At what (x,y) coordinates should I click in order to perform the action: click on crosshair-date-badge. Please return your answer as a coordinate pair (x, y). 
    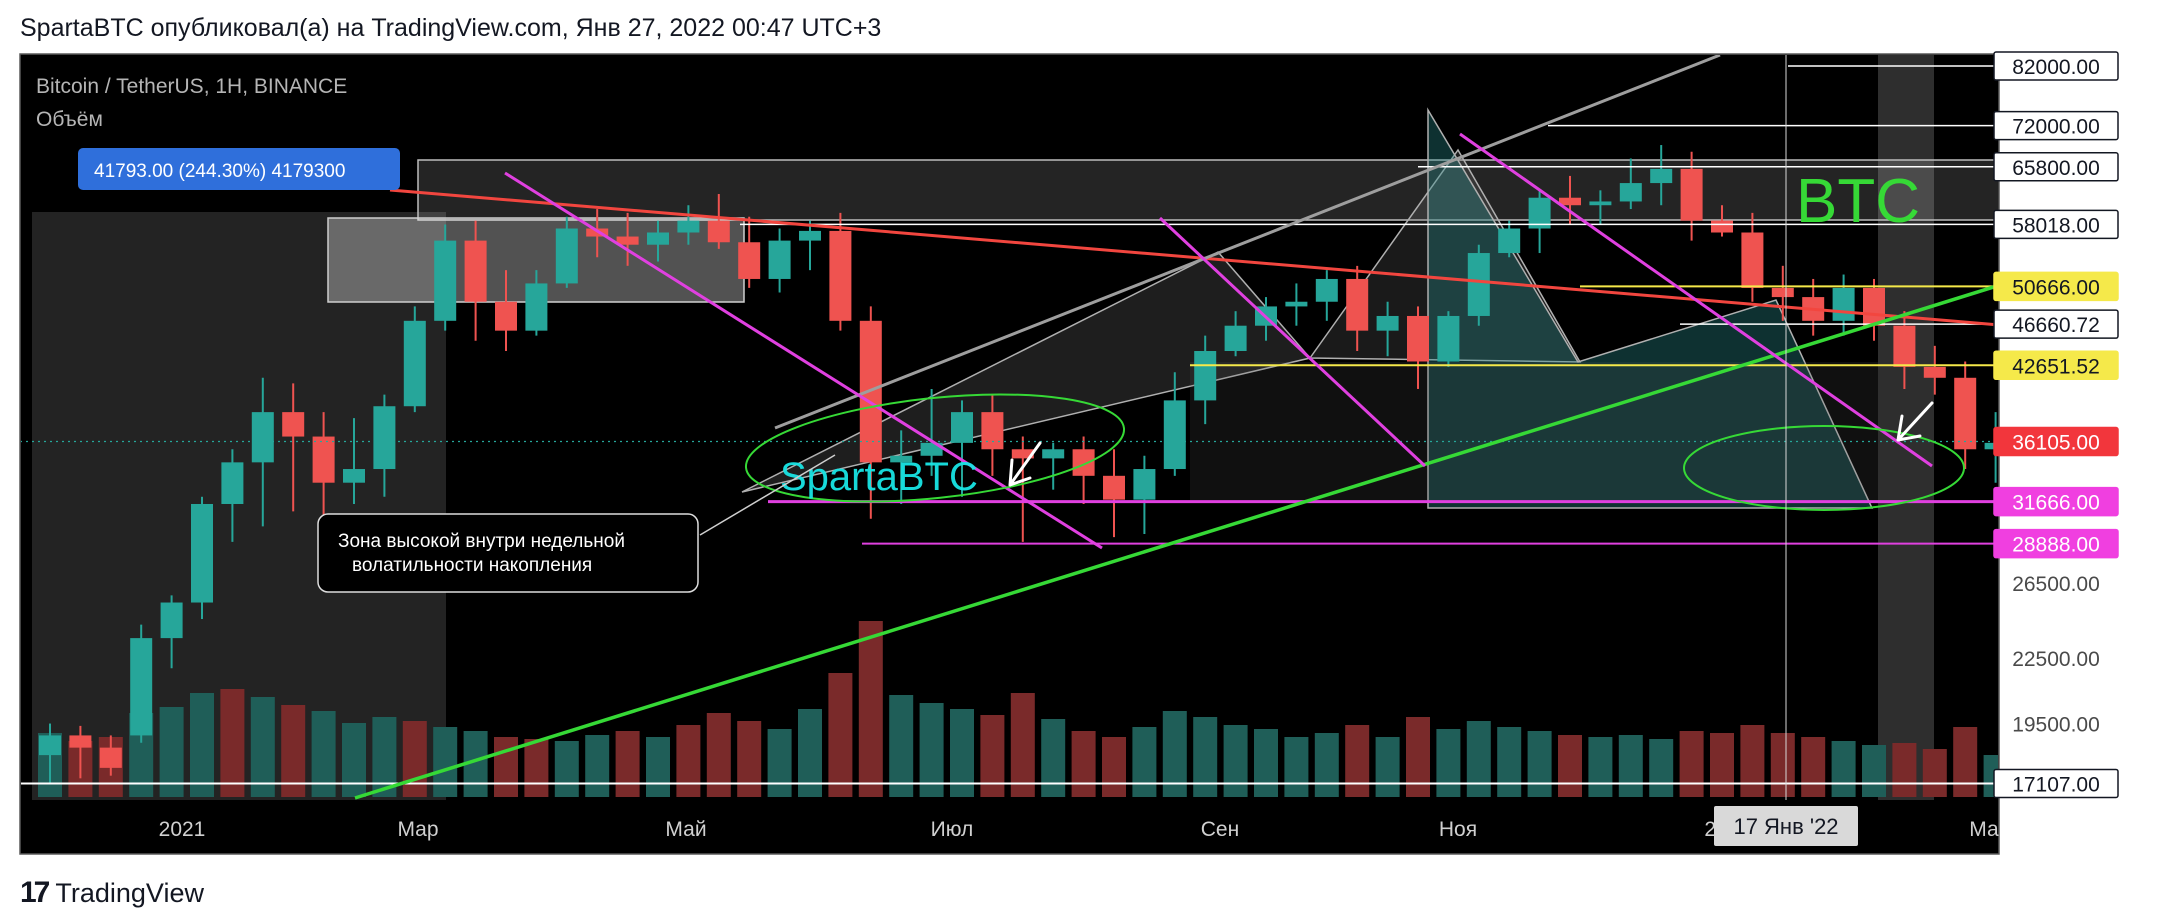
    Looking at the image, I should click on (1786, 826).